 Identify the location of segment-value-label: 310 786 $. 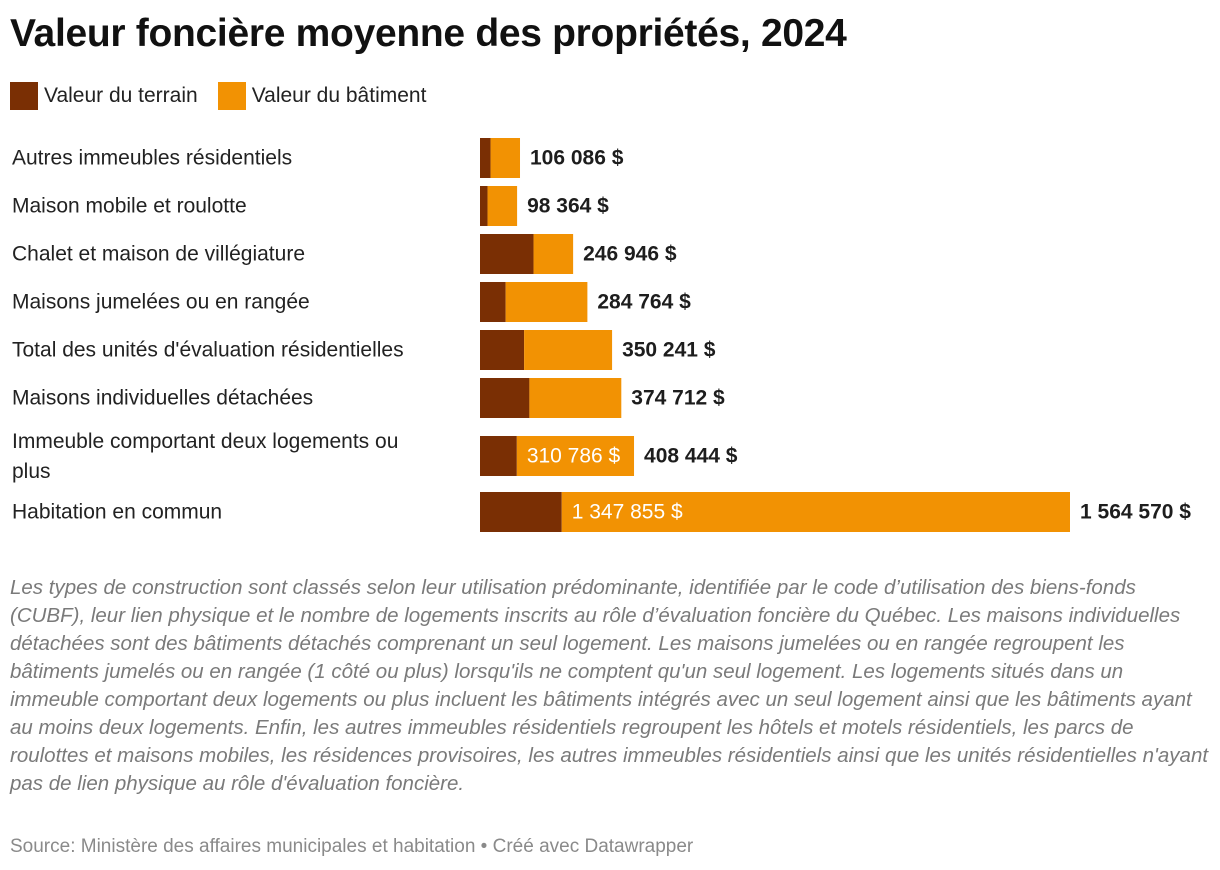
(574, 456).